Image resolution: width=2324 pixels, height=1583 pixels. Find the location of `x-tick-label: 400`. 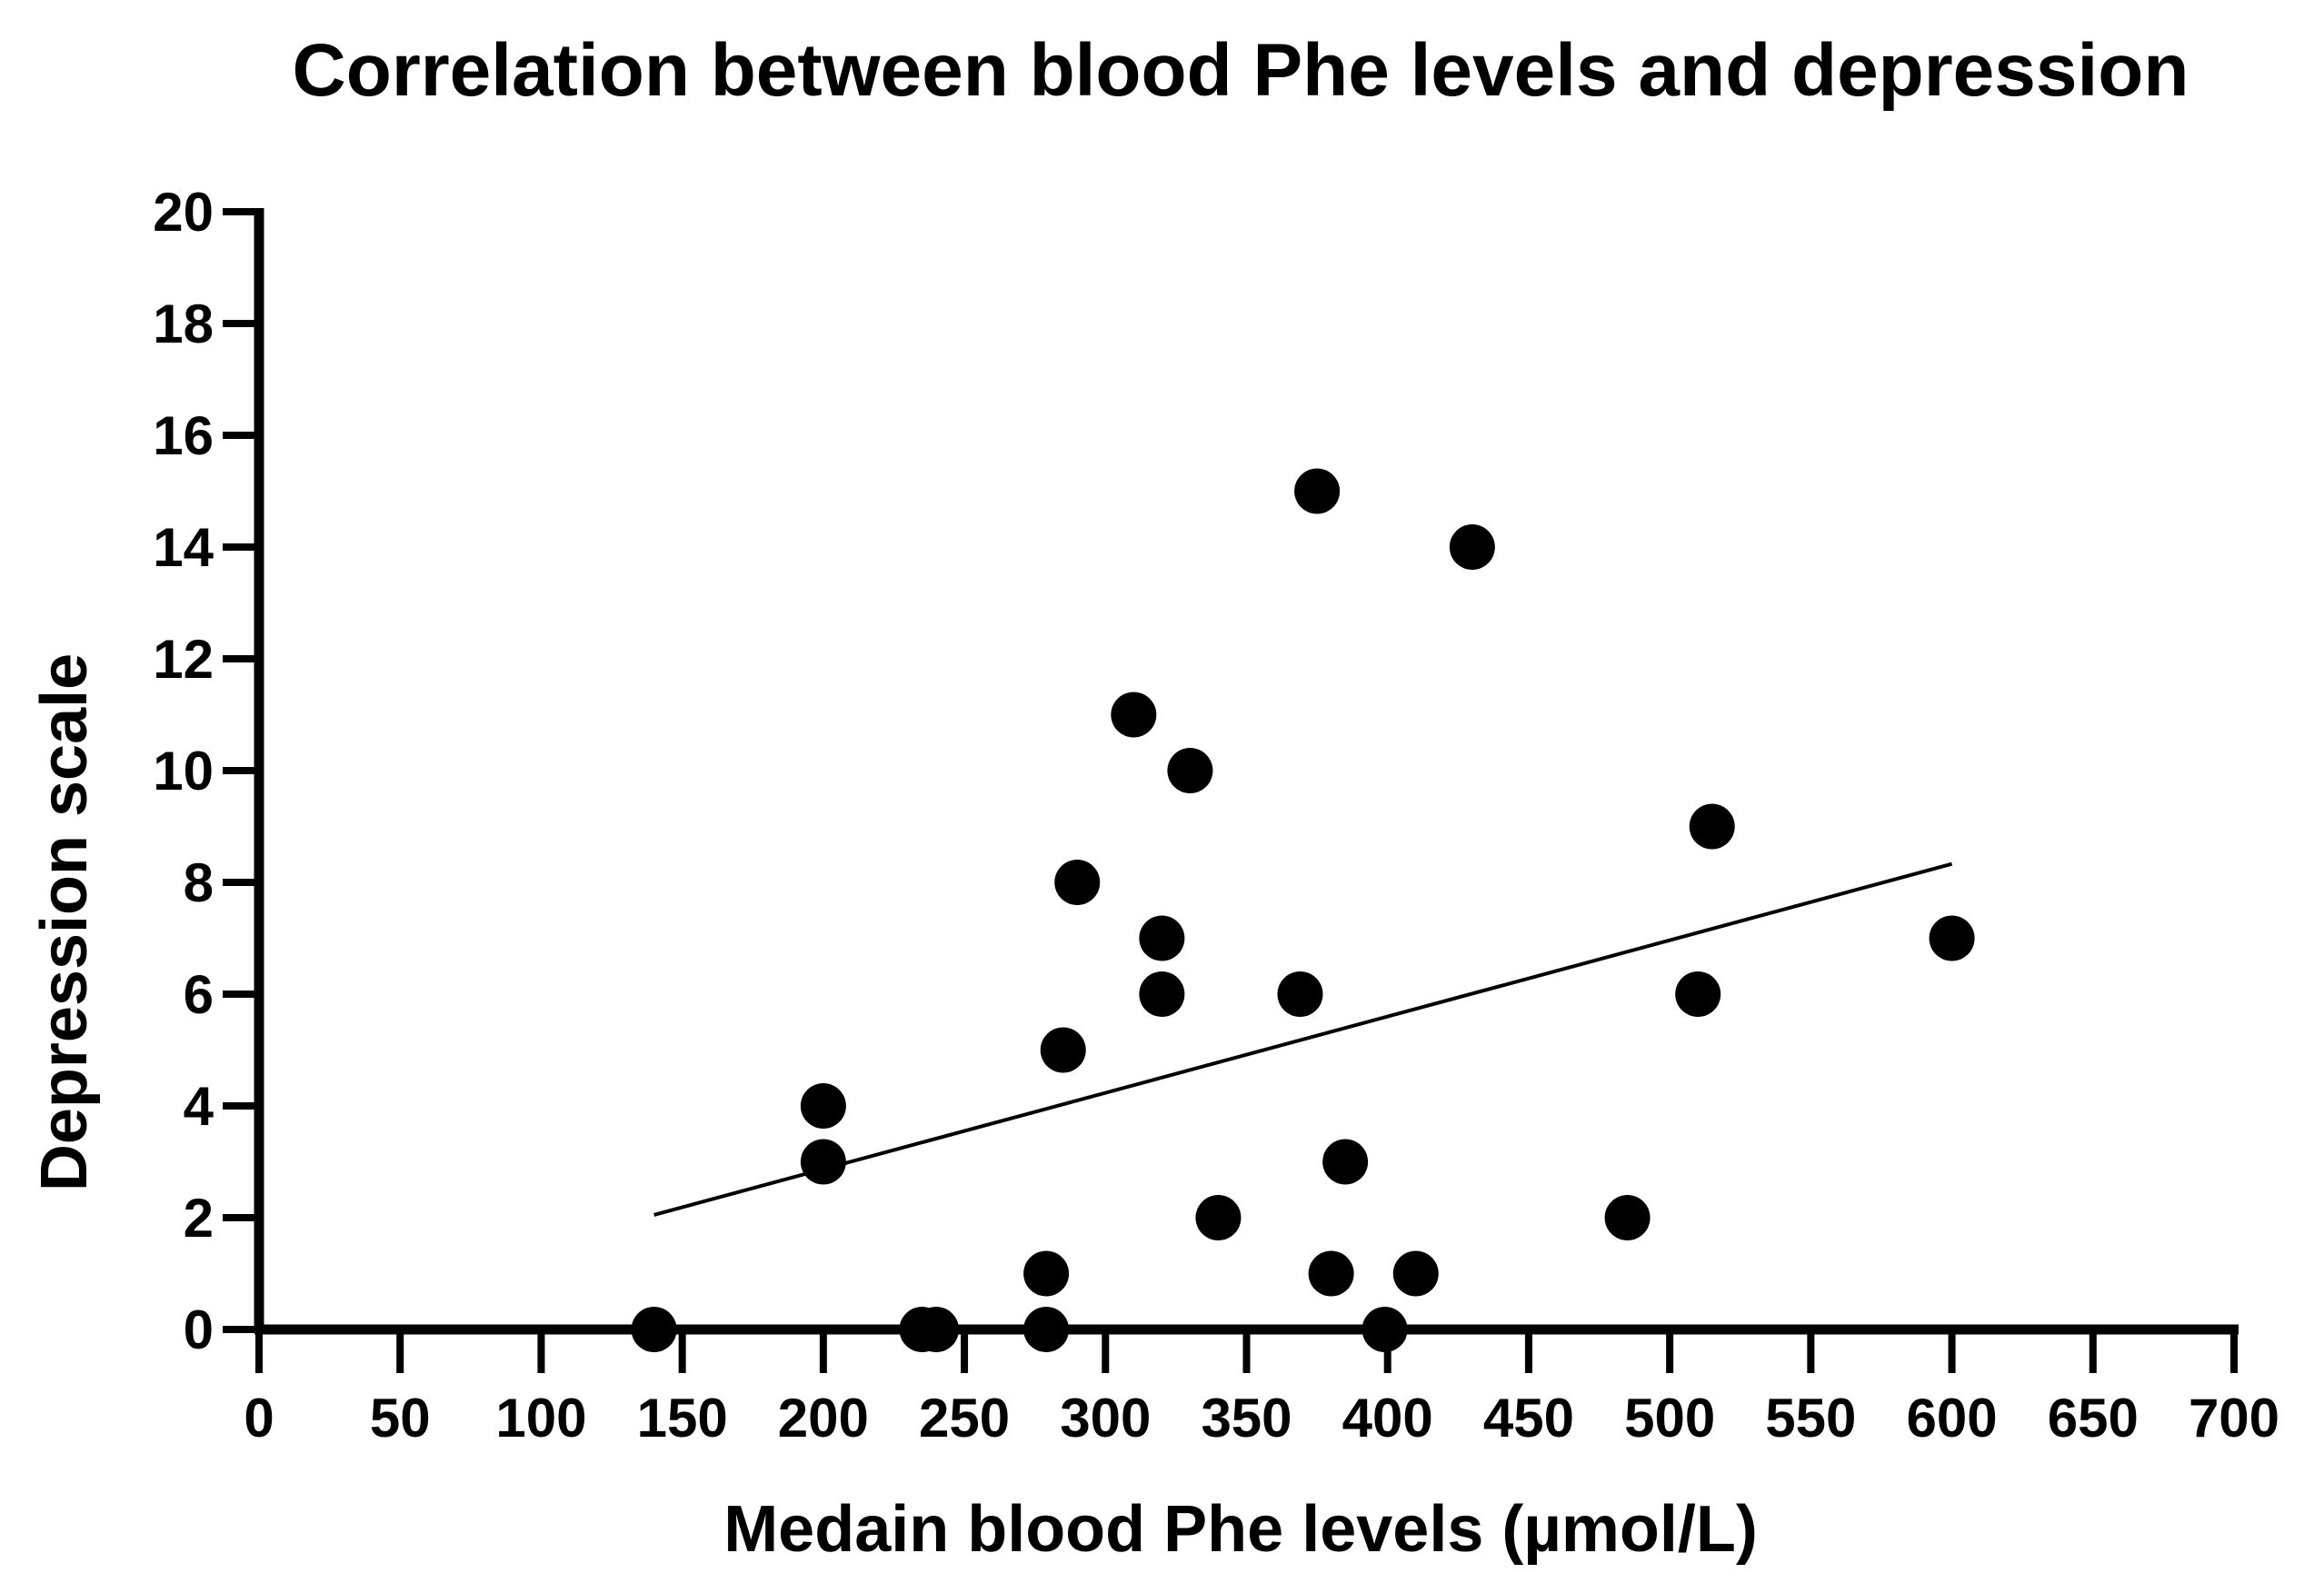

x-tick-label: 400 is located at coordinates (1387, 1418).